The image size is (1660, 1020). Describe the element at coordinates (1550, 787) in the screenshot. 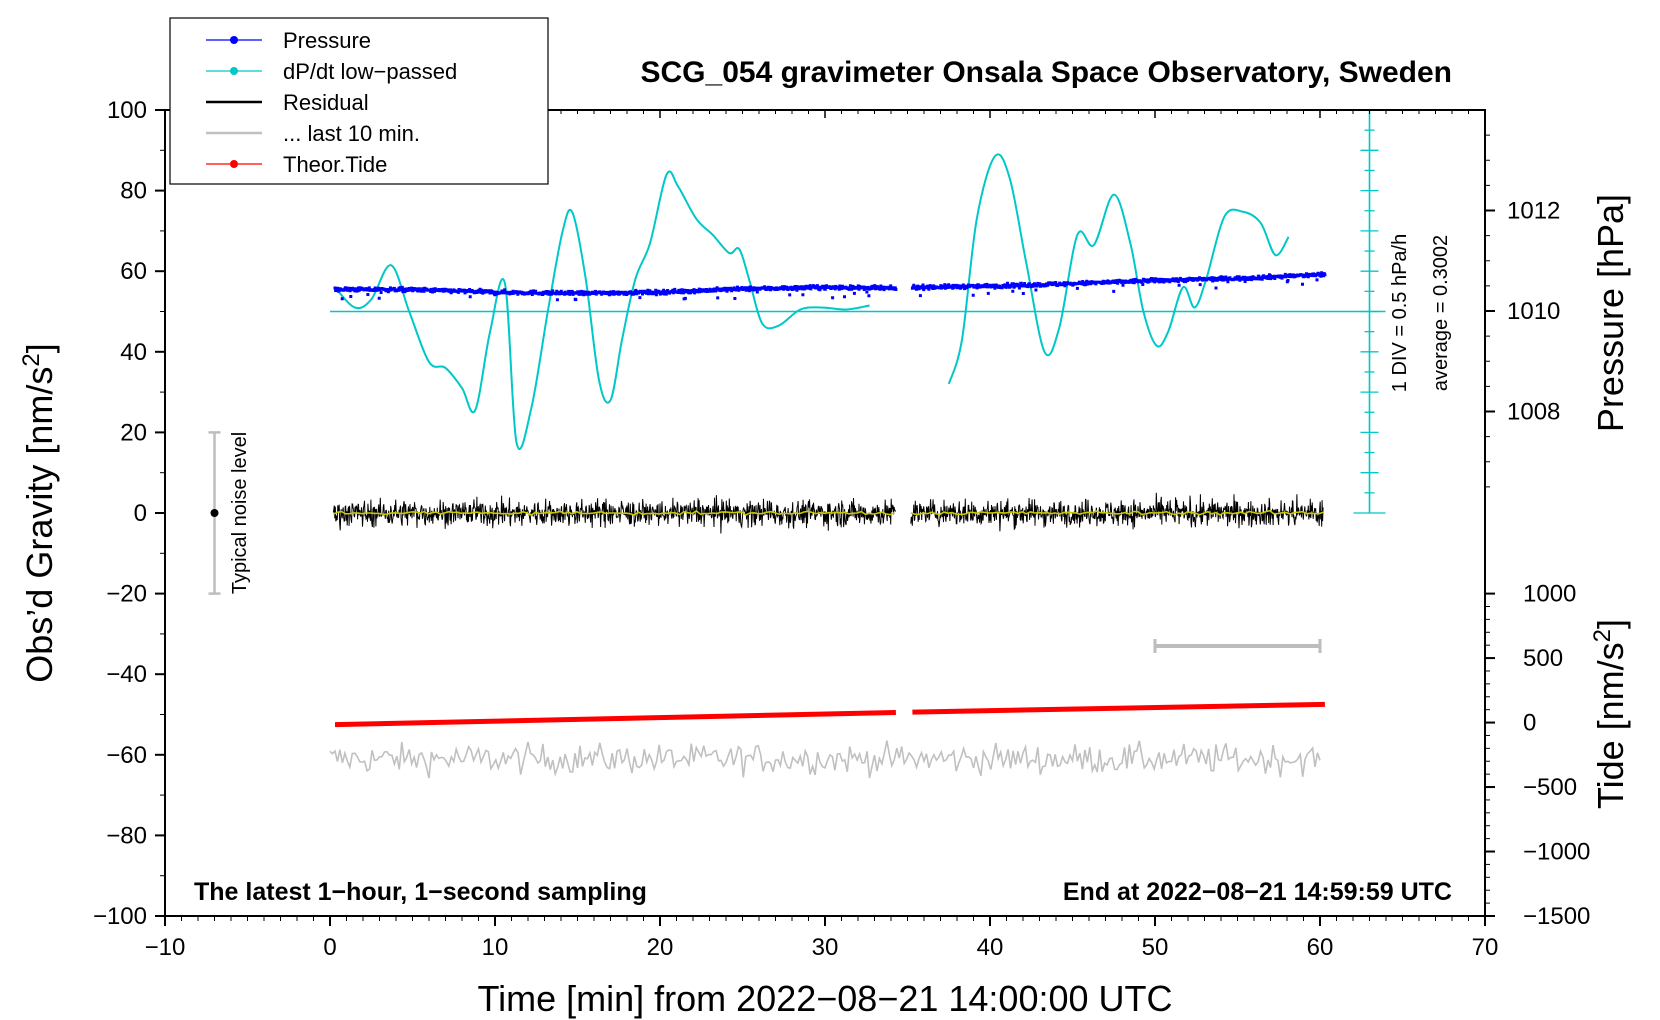

I see `tide-tick-label: −500` at that location.